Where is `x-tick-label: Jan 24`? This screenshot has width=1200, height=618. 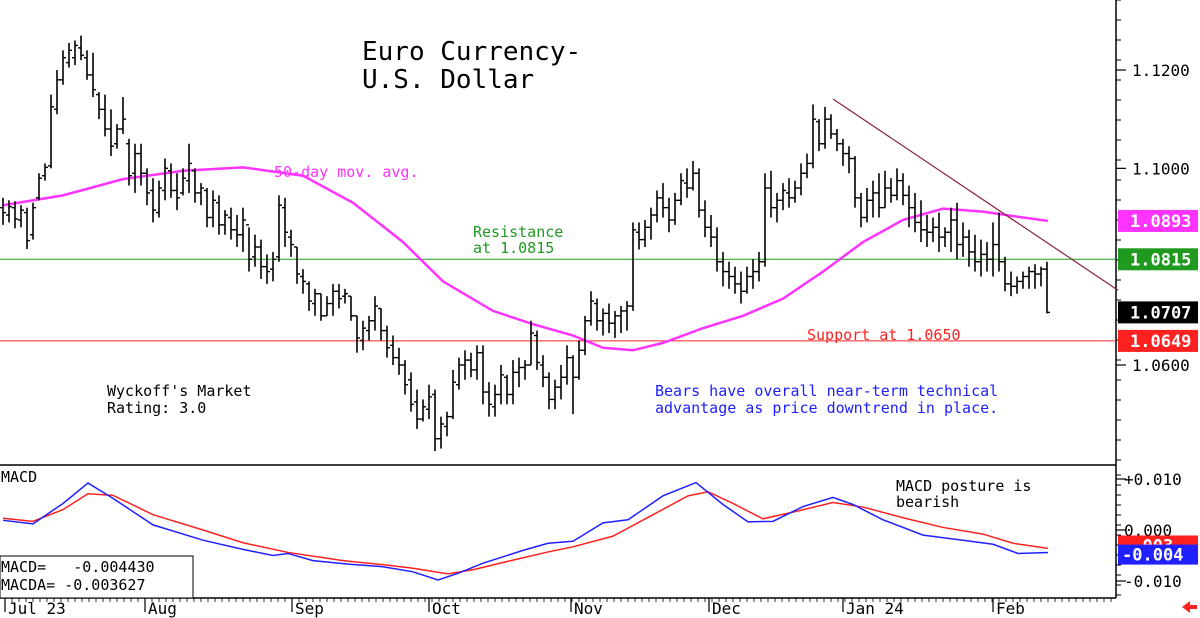 x-tick-label: Jan 24 is located at coordinates (875, 608).